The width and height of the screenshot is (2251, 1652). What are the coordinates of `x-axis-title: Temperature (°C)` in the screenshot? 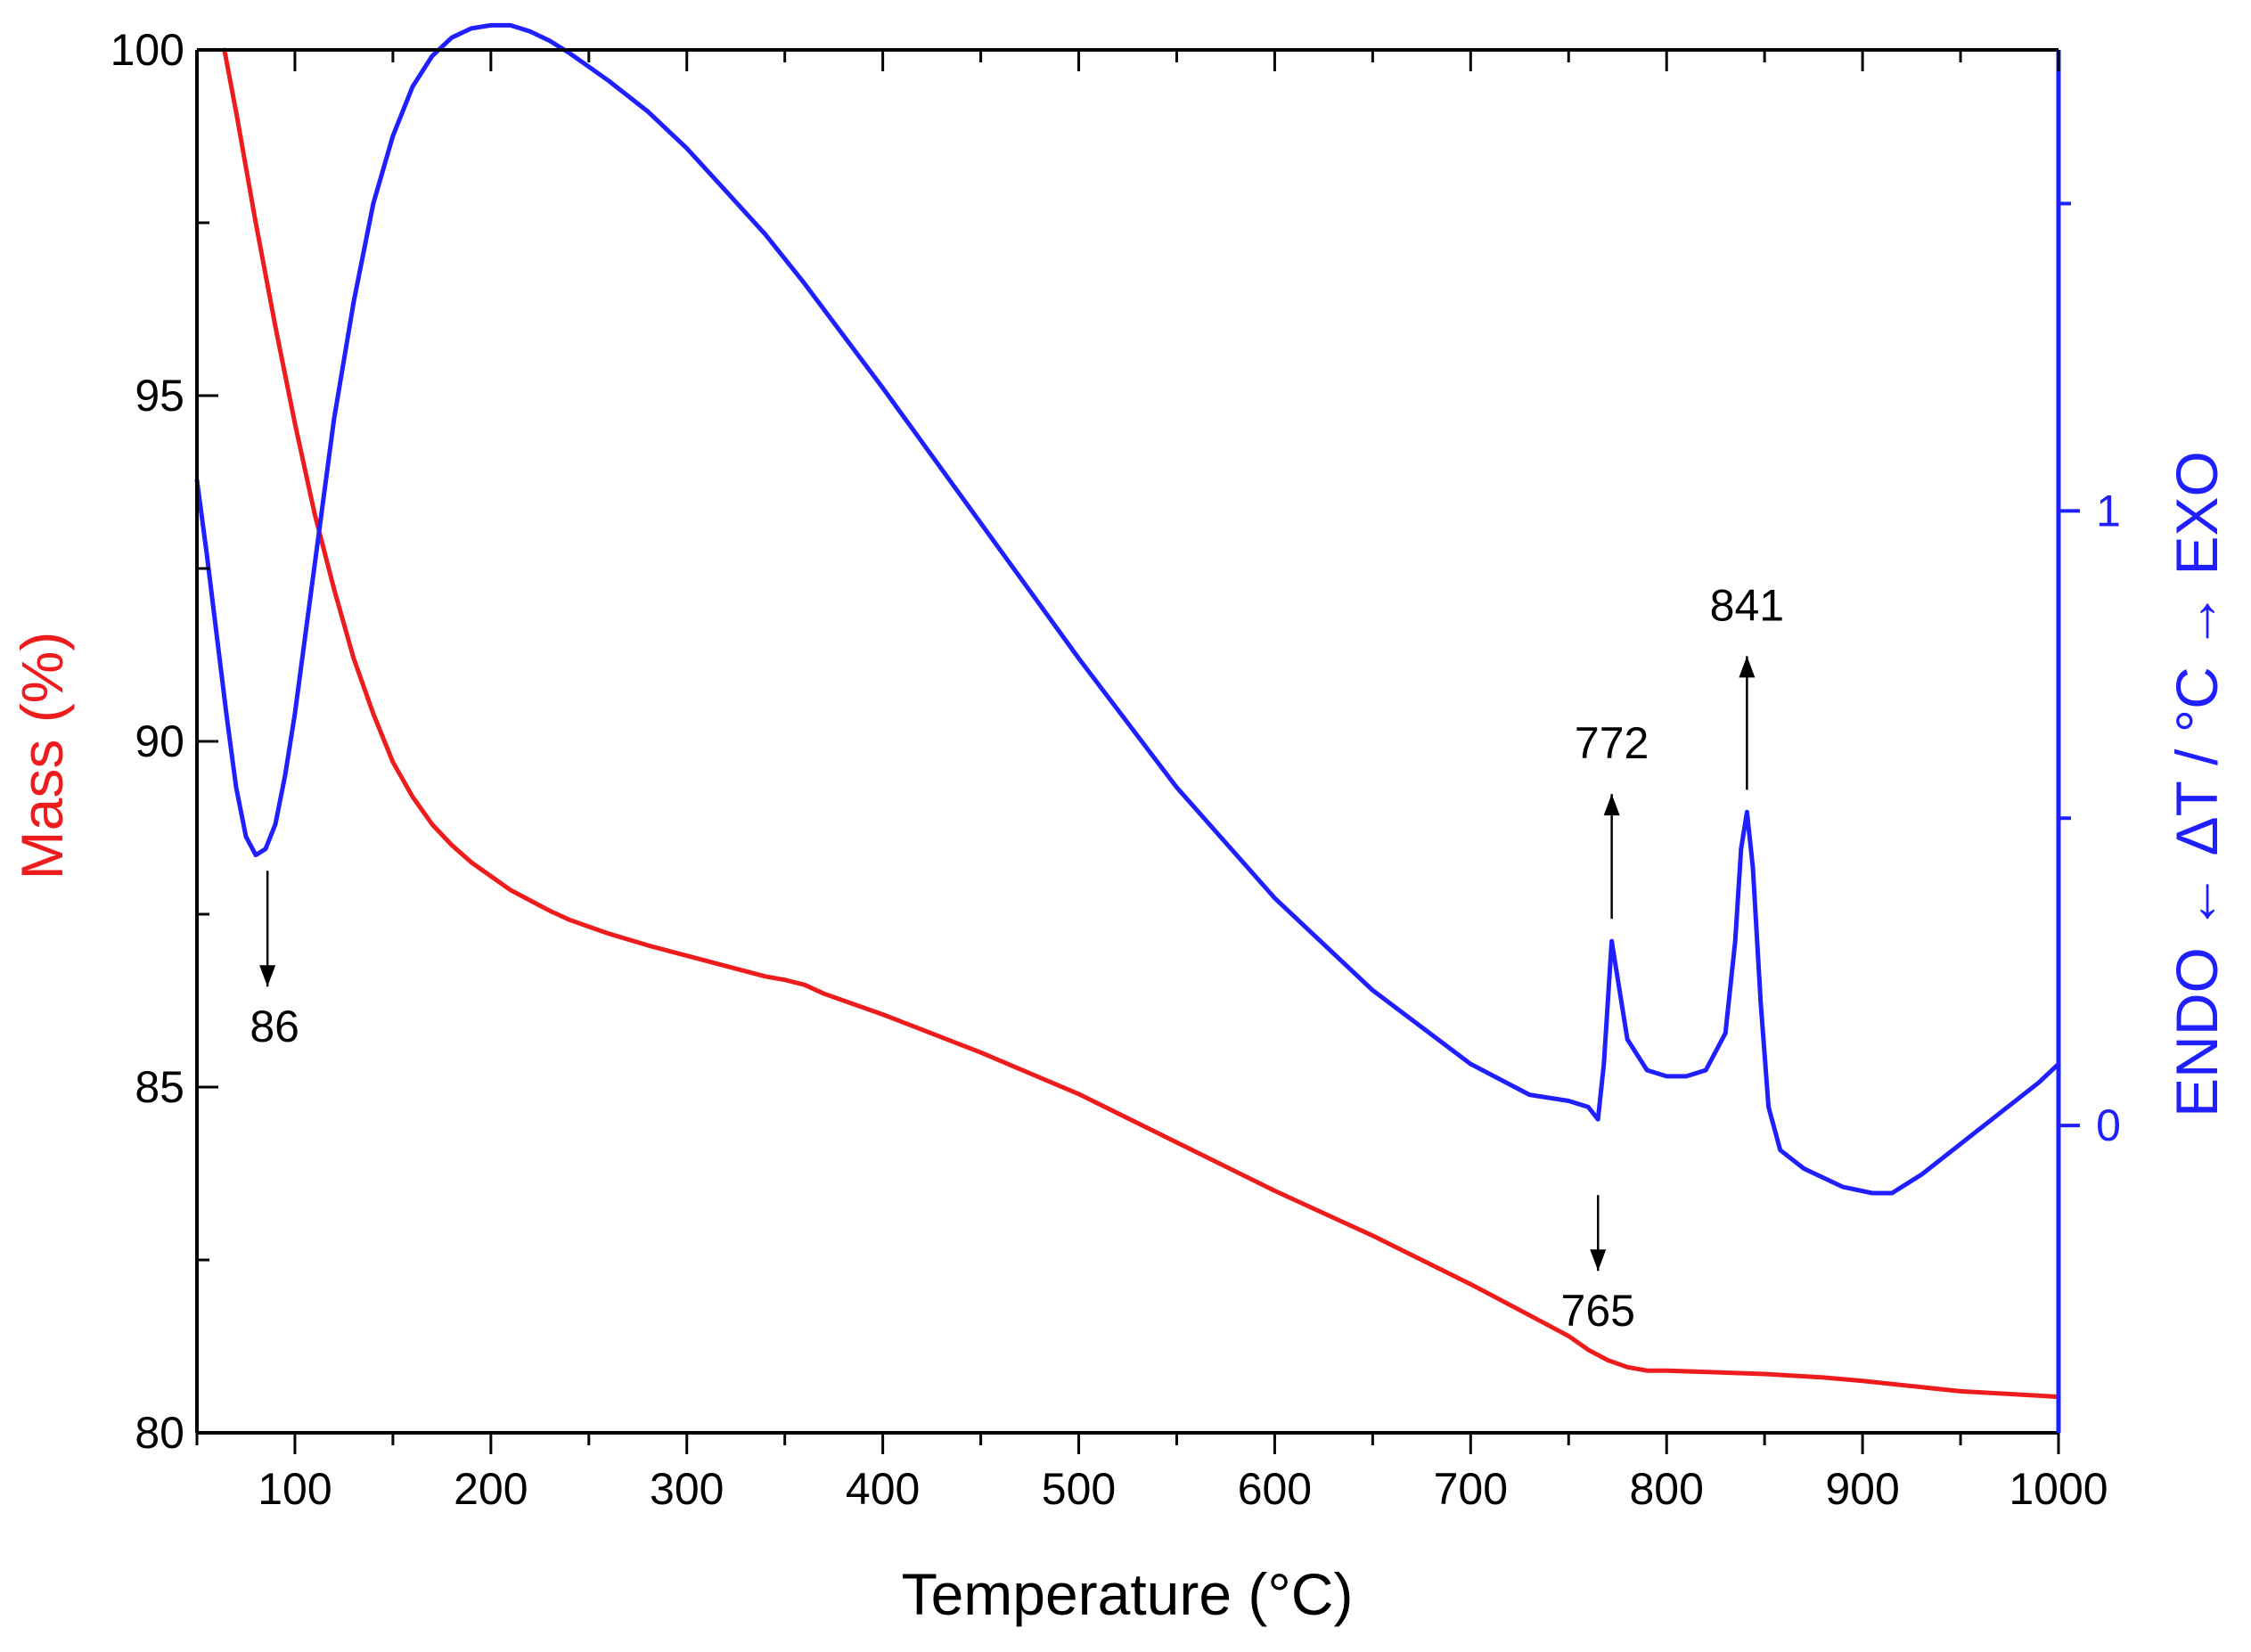 It's located at (1128, 1594).